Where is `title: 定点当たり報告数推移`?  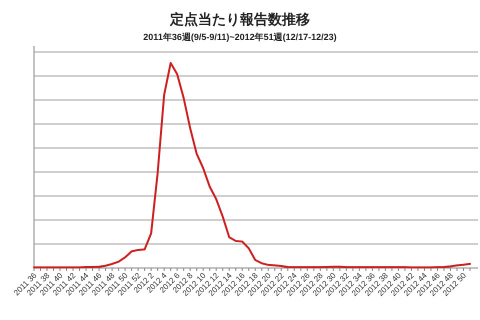
title: 定点当たり報告数推移 is located at coordinates (240, 19).